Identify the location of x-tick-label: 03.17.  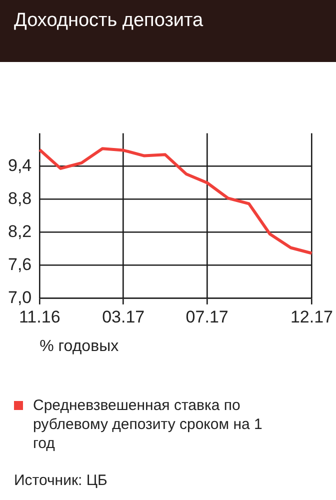
(123, 316).